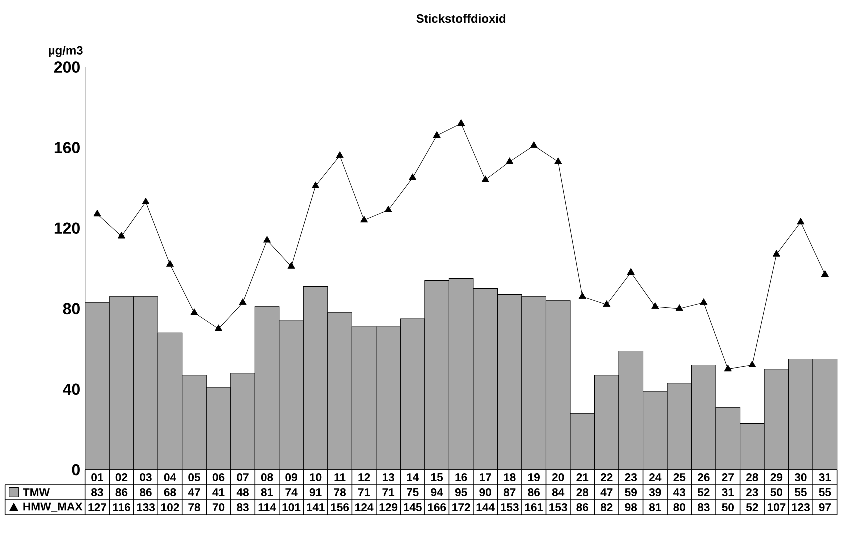 This screenshot has height=542, width=857. I want to click on x-tick-label: 09, so click(292, 477).